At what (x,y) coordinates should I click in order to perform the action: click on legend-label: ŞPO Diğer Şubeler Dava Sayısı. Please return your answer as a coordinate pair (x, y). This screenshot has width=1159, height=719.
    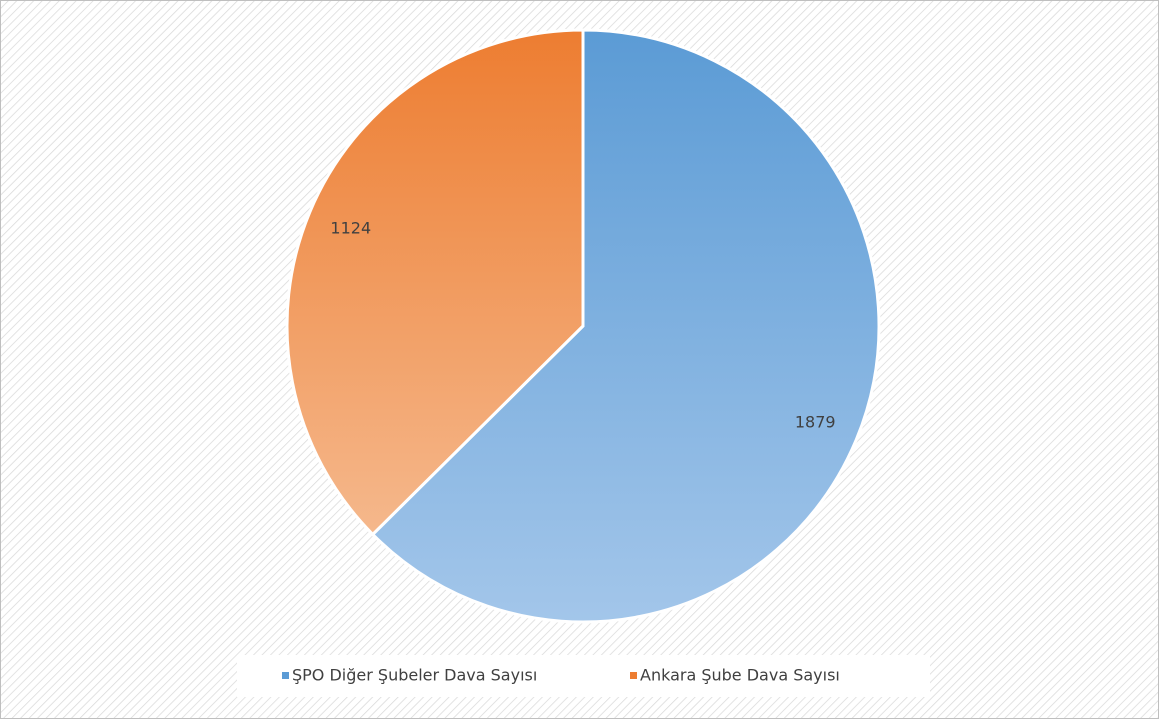
    Looking at the image, I should click on (414, 675).